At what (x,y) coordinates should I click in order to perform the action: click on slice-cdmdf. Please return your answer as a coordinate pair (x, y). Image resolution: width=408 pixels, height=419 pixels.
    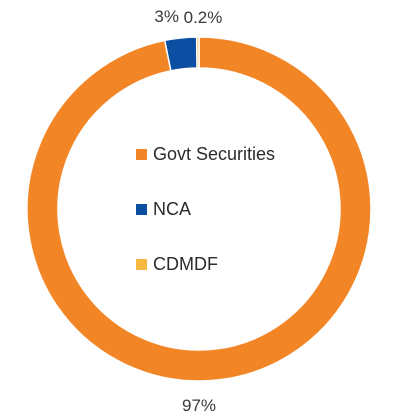
    Looking at the image, I should click on (197, 52).